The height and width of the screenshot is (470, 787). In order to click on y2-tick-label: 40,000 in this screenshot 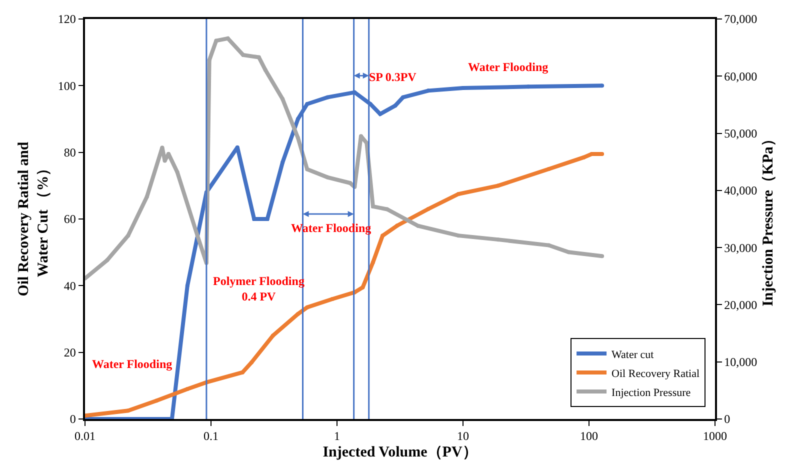, I will do `click(741, 191)`.